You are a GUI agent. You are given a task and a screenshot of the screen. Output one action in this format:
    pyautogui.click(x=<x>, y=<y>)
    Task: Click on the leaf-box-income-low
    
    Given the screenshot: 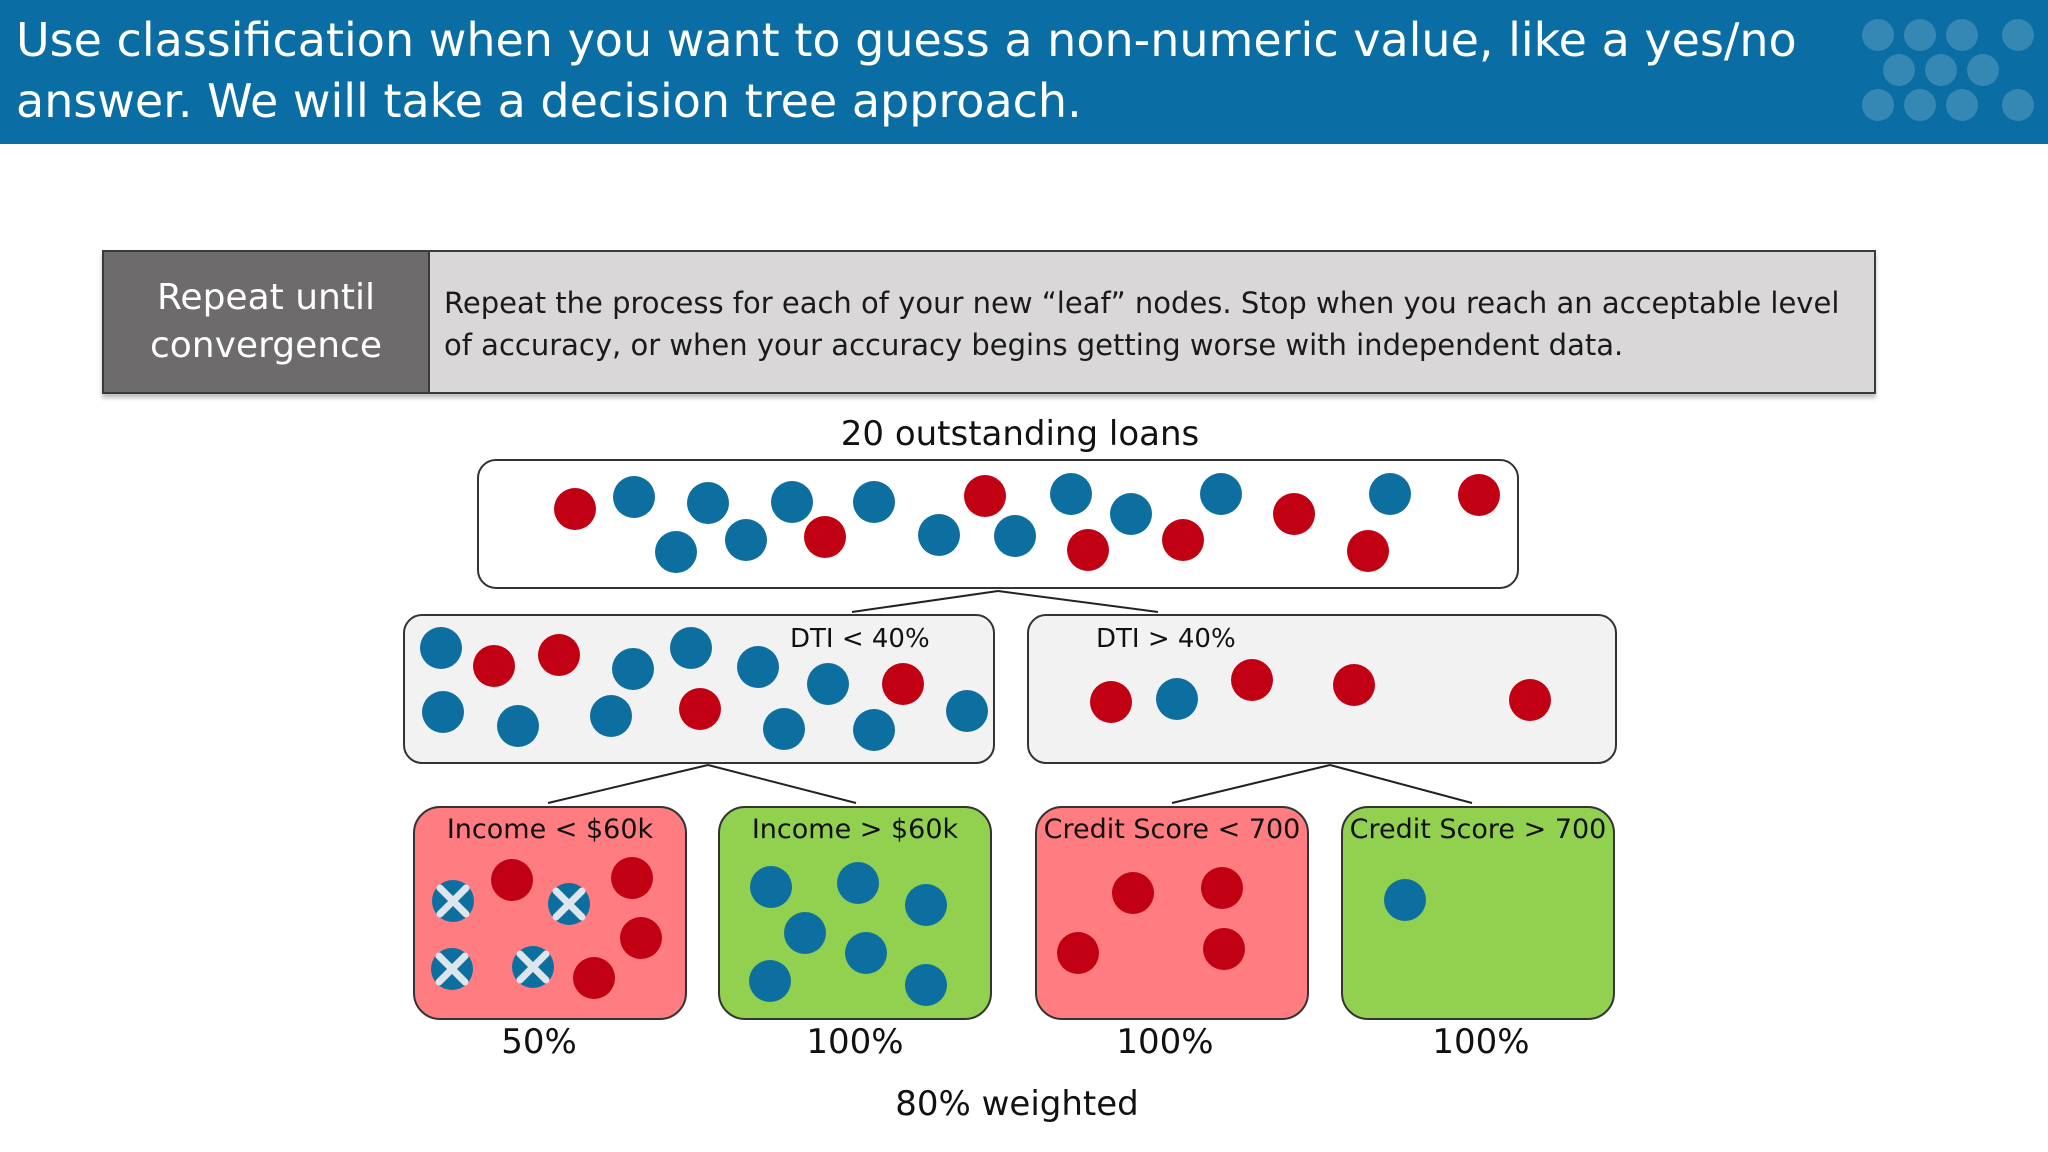 What is the action you would take?
    pyautogui.click(x=550, y=913)
    